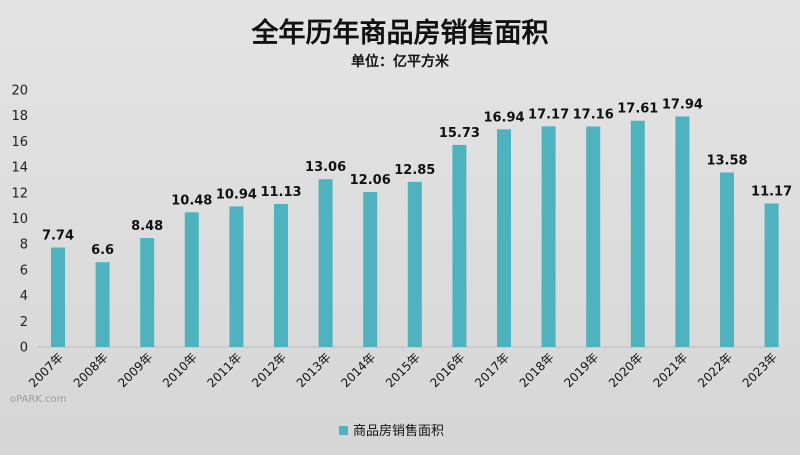  What do you see at coordinates (135, 370) in the screenshot?
I see `x-tick-label: 2009年` at bounding box center [135, 370].